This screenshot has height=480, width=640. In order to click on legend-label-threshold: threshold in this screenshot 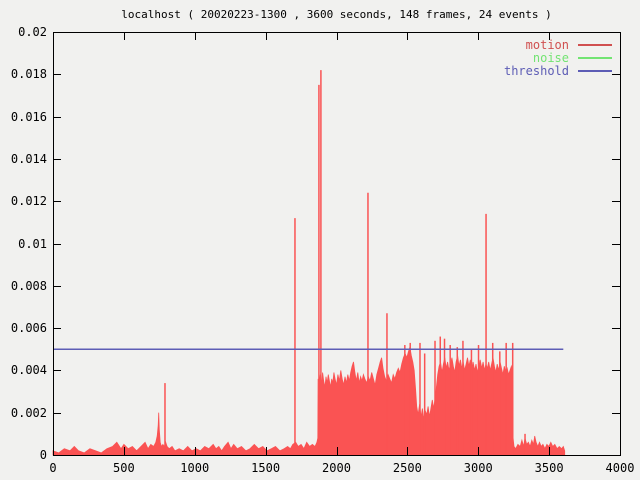, I will do `click(536, 70)`.